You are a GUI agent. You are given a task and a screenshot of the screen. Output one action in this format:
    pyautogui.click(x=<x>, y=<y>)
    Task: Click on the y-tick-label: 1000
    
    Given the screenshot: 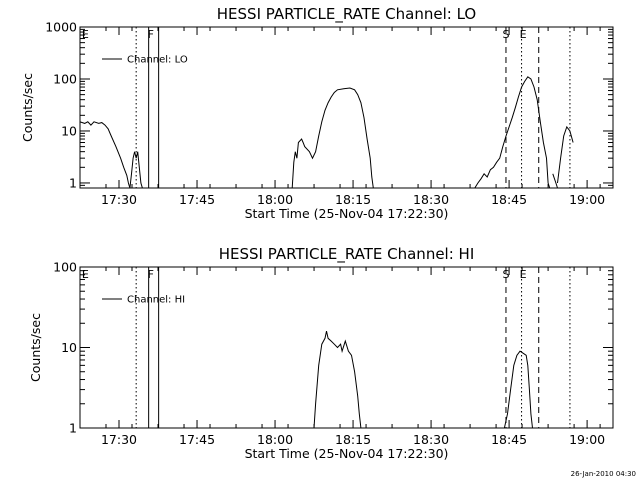 What is the action you would take?
    pyautogui.click(x=61, y=27)
    